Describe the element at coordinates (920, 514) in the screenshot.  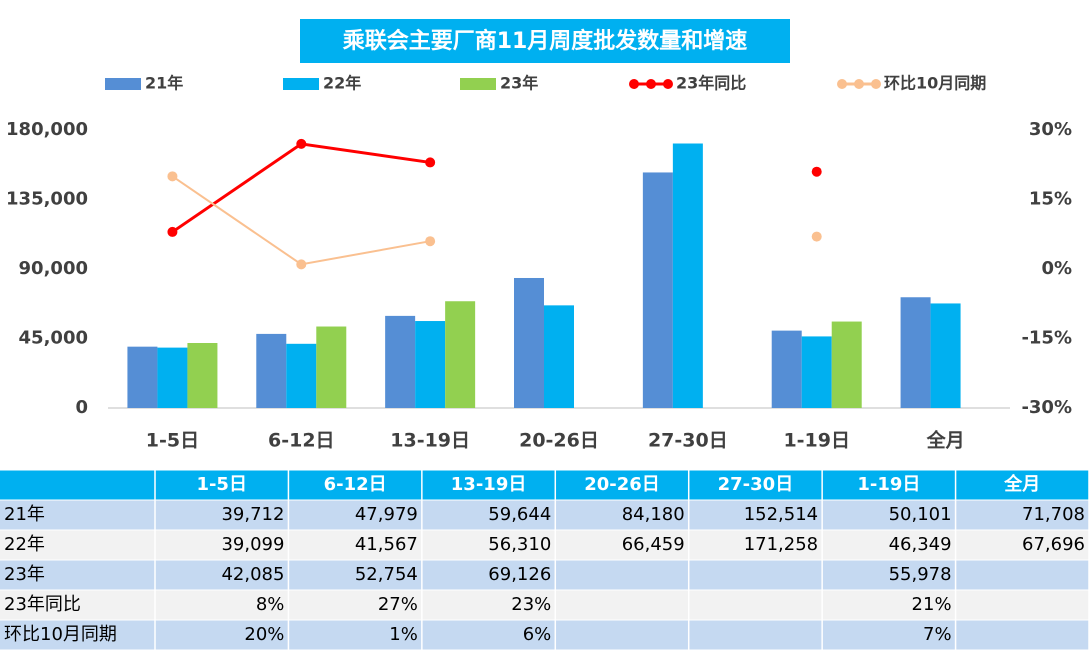
I see `table-cell: 50,101` at that location.